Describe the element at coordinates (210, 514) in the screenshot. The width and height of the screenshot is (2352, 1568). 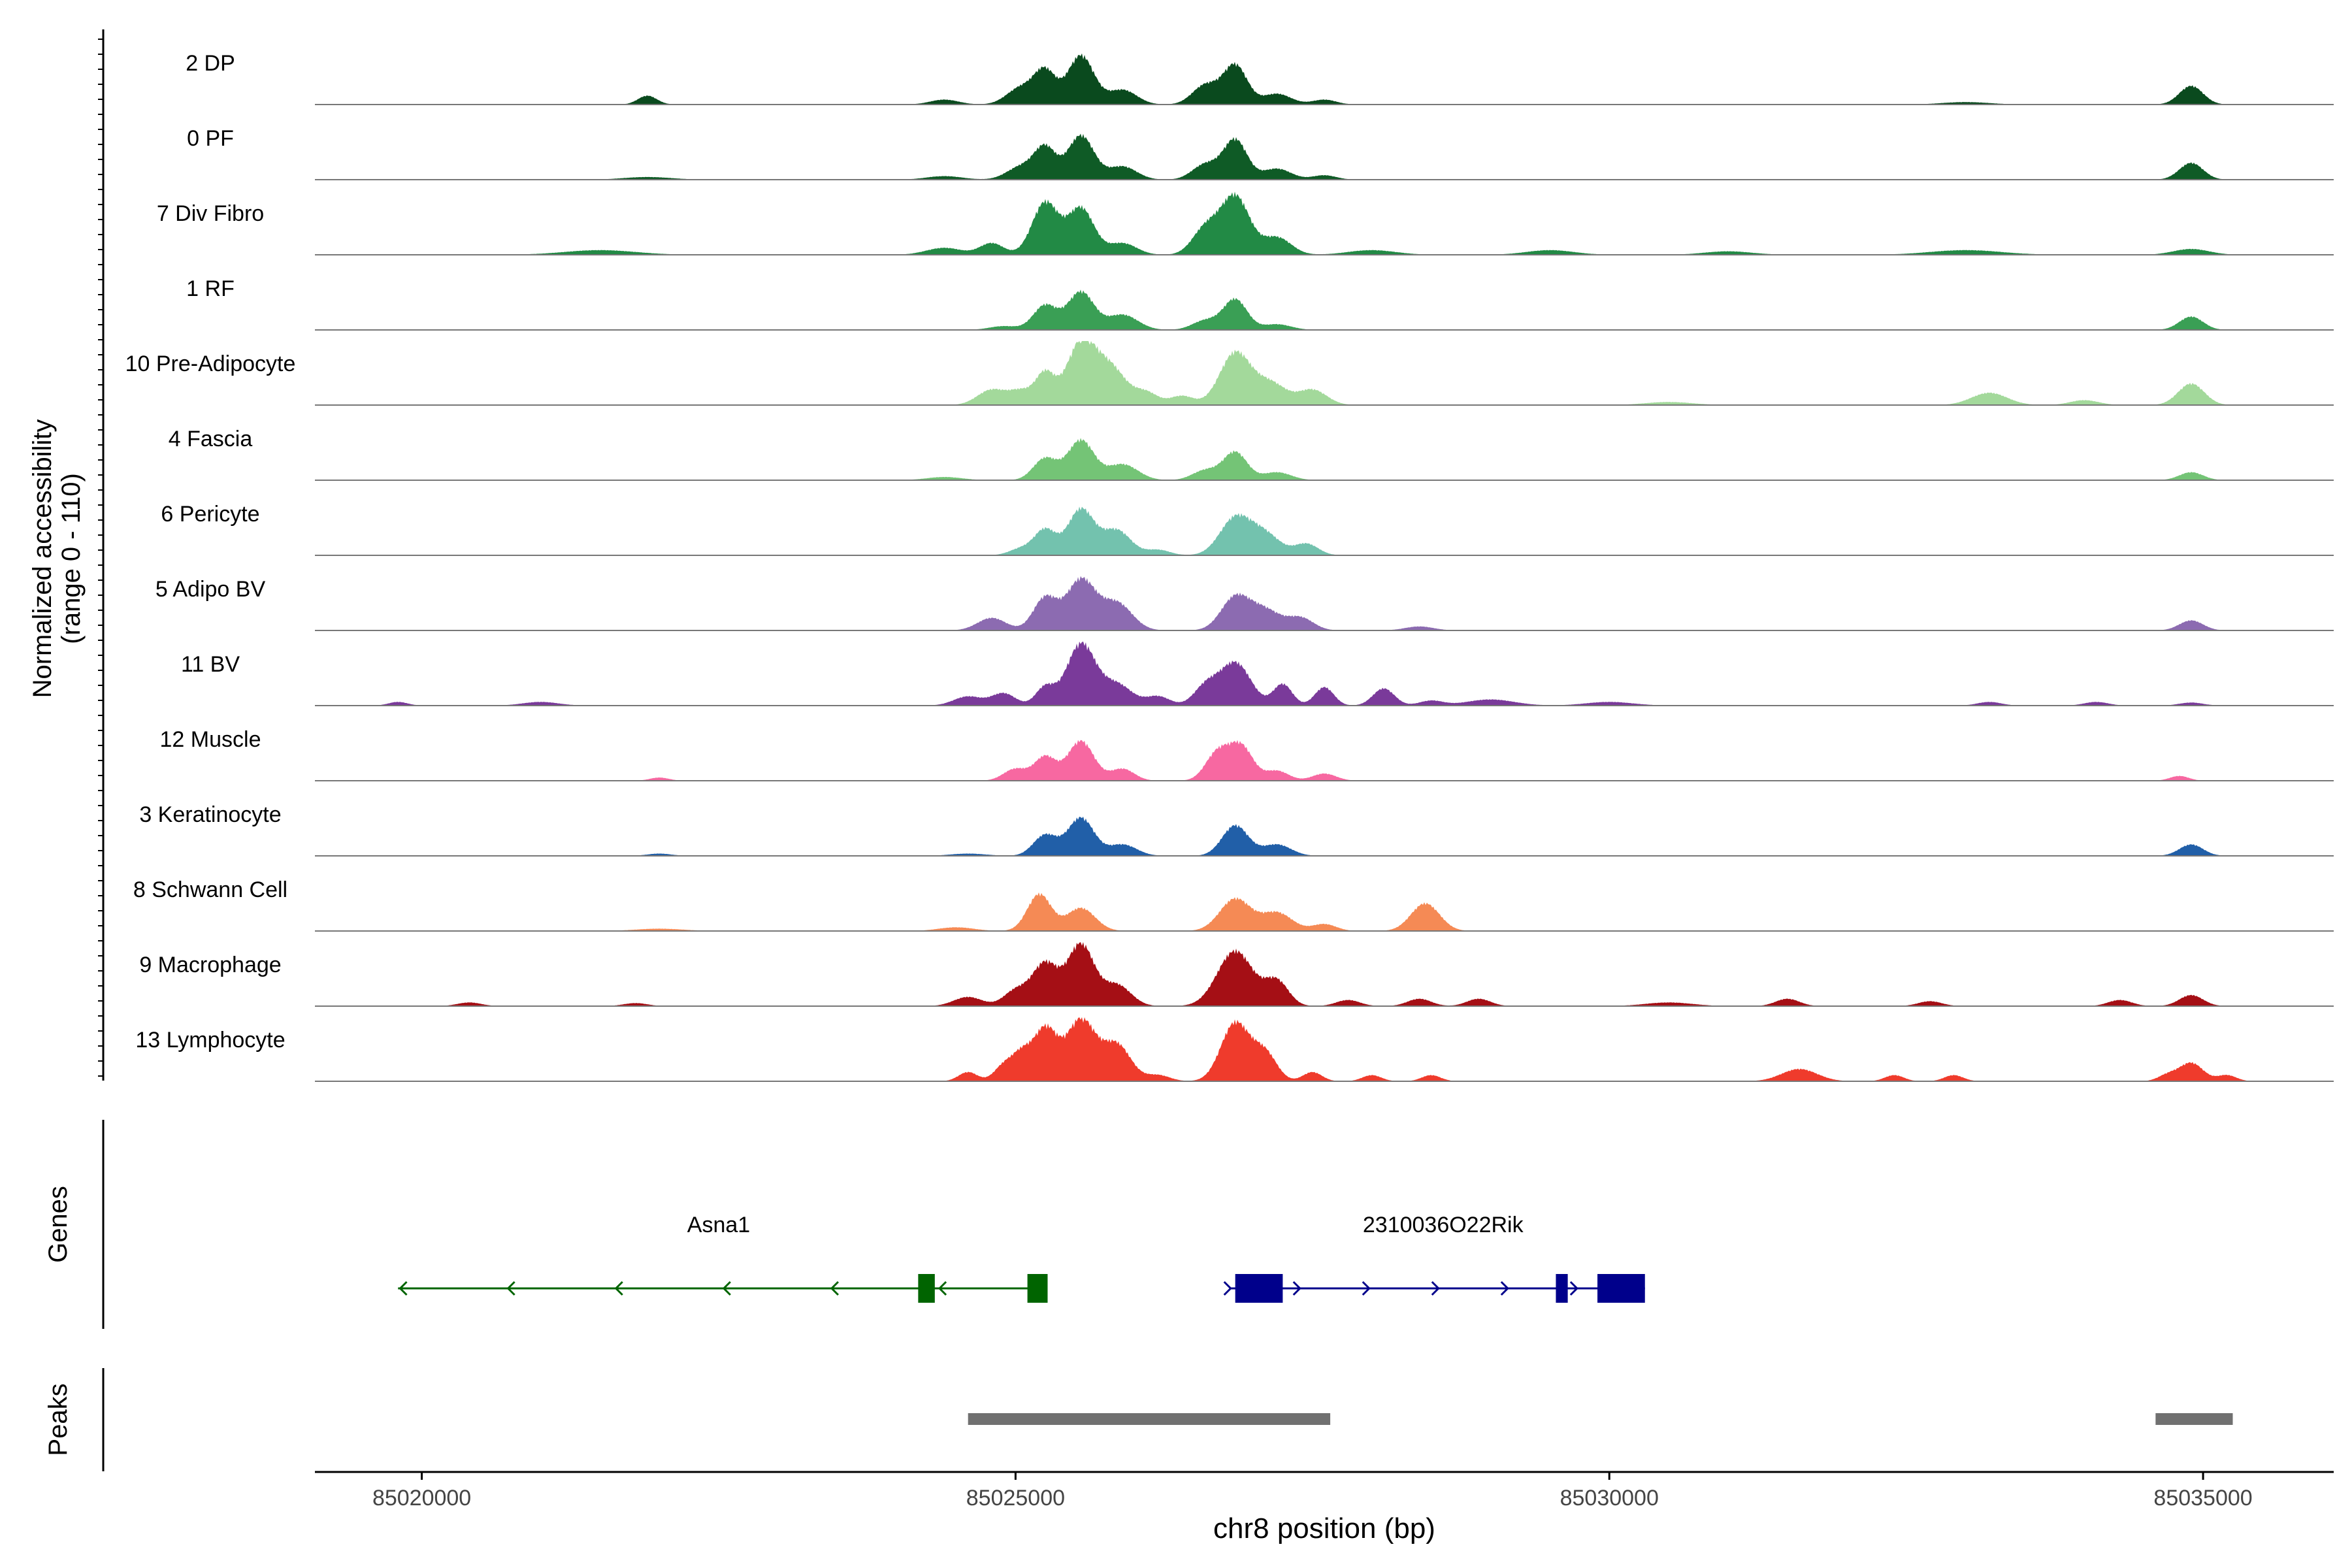
I see `track-label: 6 Pericyte` at that location.